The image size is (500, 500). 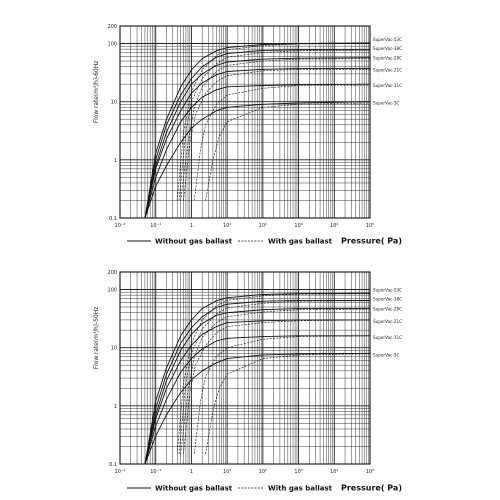 What do you see at coordinates (96, 92) in the screenshot?
I see `y-axis-label: Flow rate(m³/h)-60Hz` at bounding box center [96, 92].